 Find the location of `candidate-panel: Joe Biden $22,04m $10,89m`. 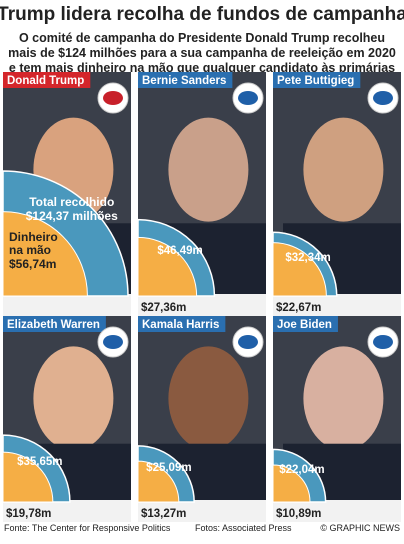

candidate-panel: Joe Biden $22,04m $10,89m is located at coordinates (337, 419).